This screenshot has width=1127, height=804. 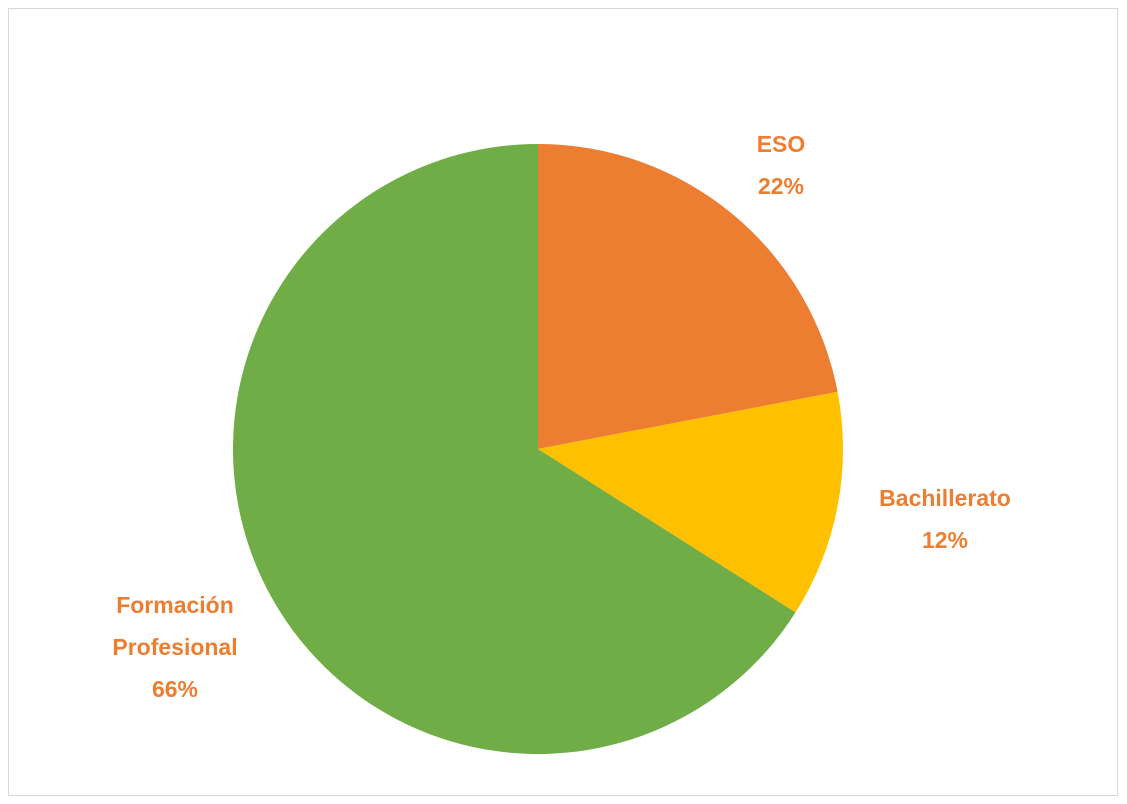 What do you see at coordinates (781, 165) in the screenshot?
I see `data-label-eso: ESO 22%` at bounding box center [781, 165].